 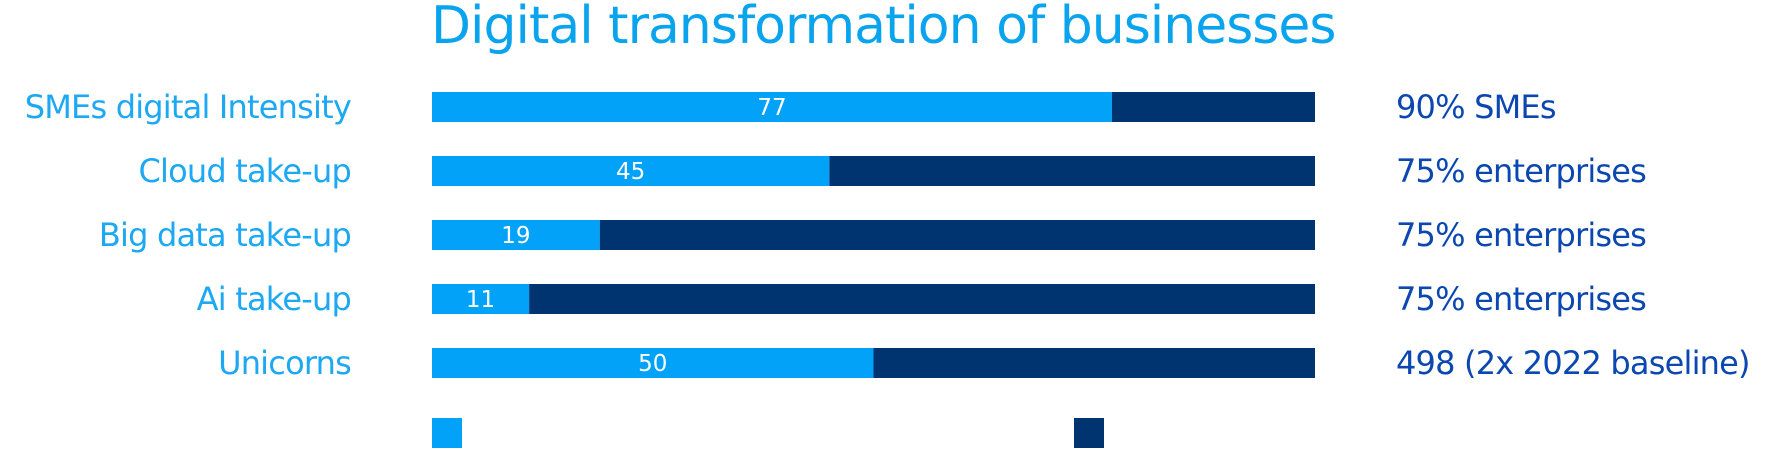 I want to click on bar-value-label: 45, so click(x=630, y=172).